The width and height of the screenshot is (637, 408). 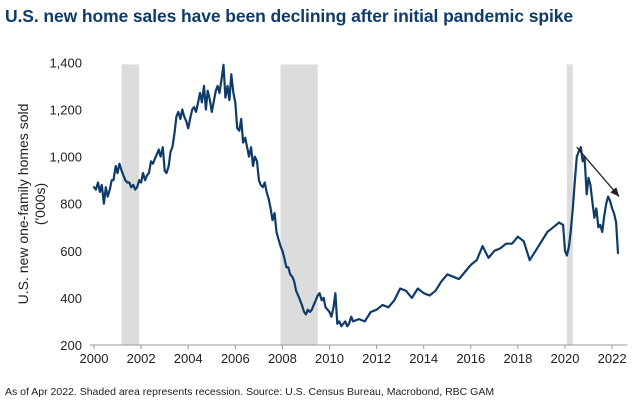 I want to click on y-axis-title-line-1: U.S. new one-family homes sold, so click(x=23, y=204).